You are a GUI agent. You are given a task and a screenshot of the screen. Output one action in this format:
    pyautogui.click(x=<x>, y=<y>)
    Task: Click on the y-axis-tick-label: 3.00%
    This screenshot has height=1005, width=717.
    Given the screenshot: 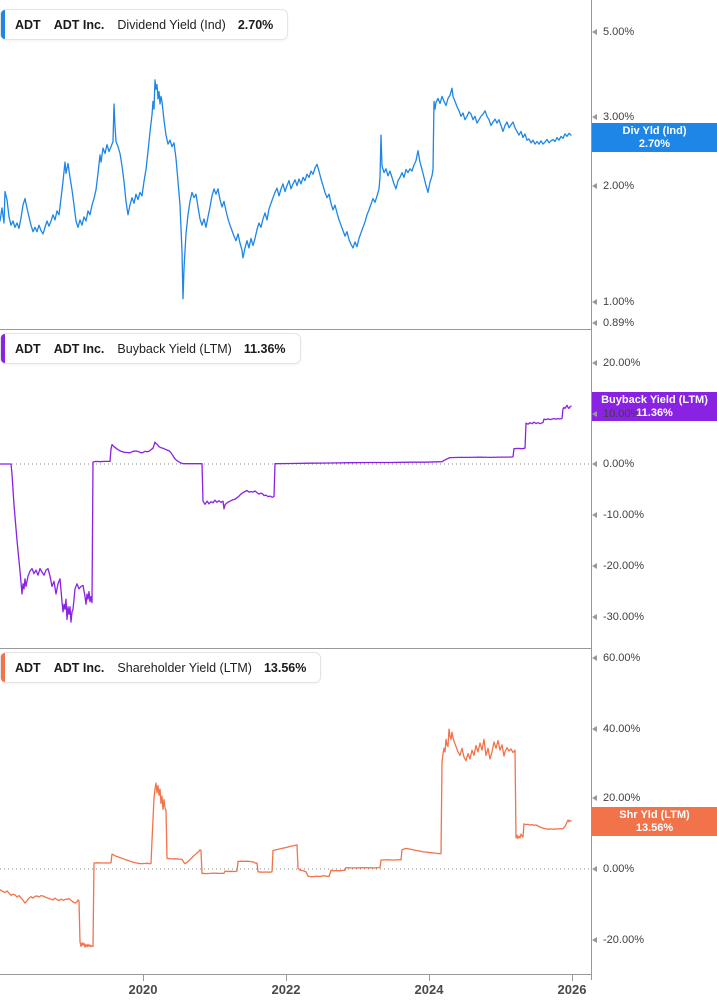 What is the action you would take?
    pyautogui.click(x=619, y=117)
    